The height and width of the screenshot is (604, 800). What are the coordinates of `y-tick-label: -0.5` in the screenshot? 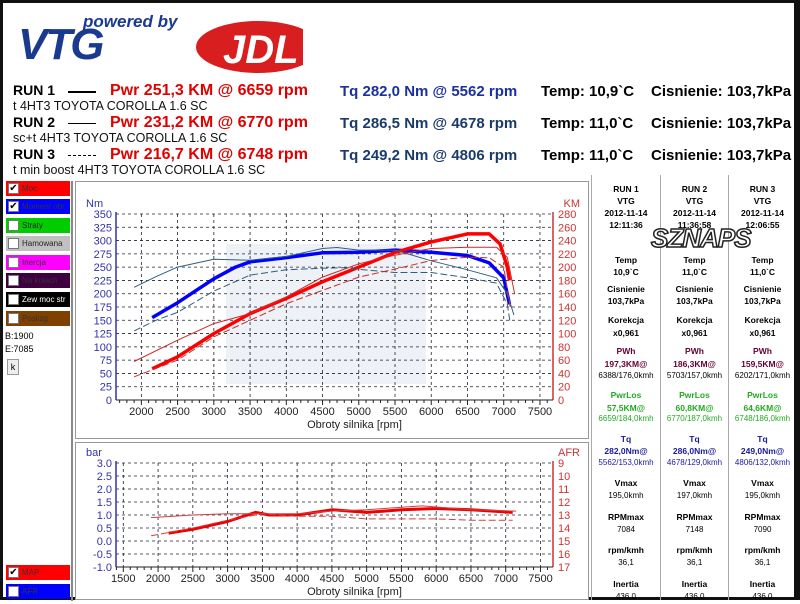 It's located at (102, 555).